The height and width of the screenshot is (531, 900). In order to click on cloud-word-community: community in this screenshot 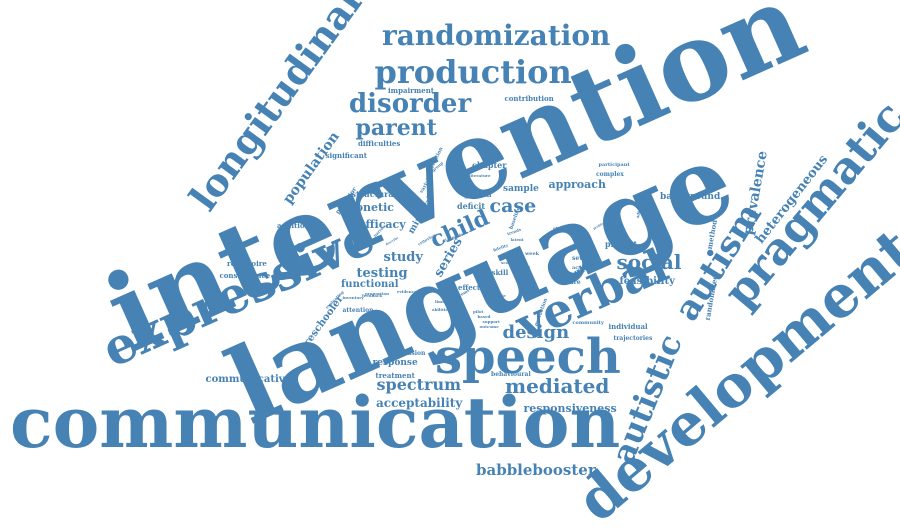, I will do `click(588, 322)`.